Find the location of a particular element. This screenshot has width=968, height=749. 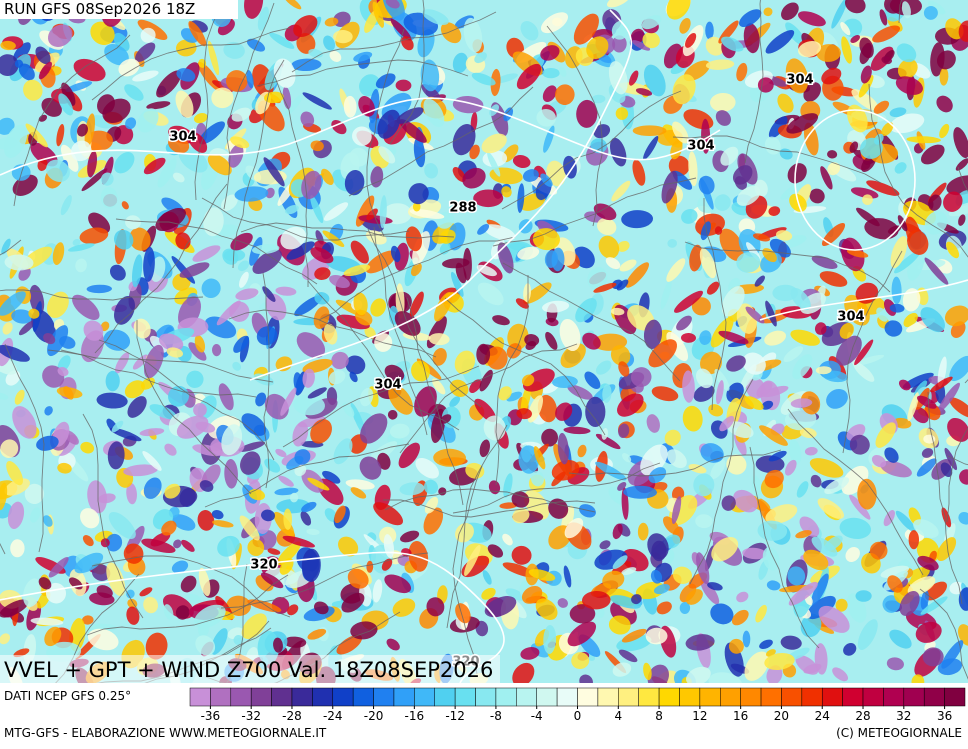

colorbar-tick-label: -32 is located at coordinates (251, 716).